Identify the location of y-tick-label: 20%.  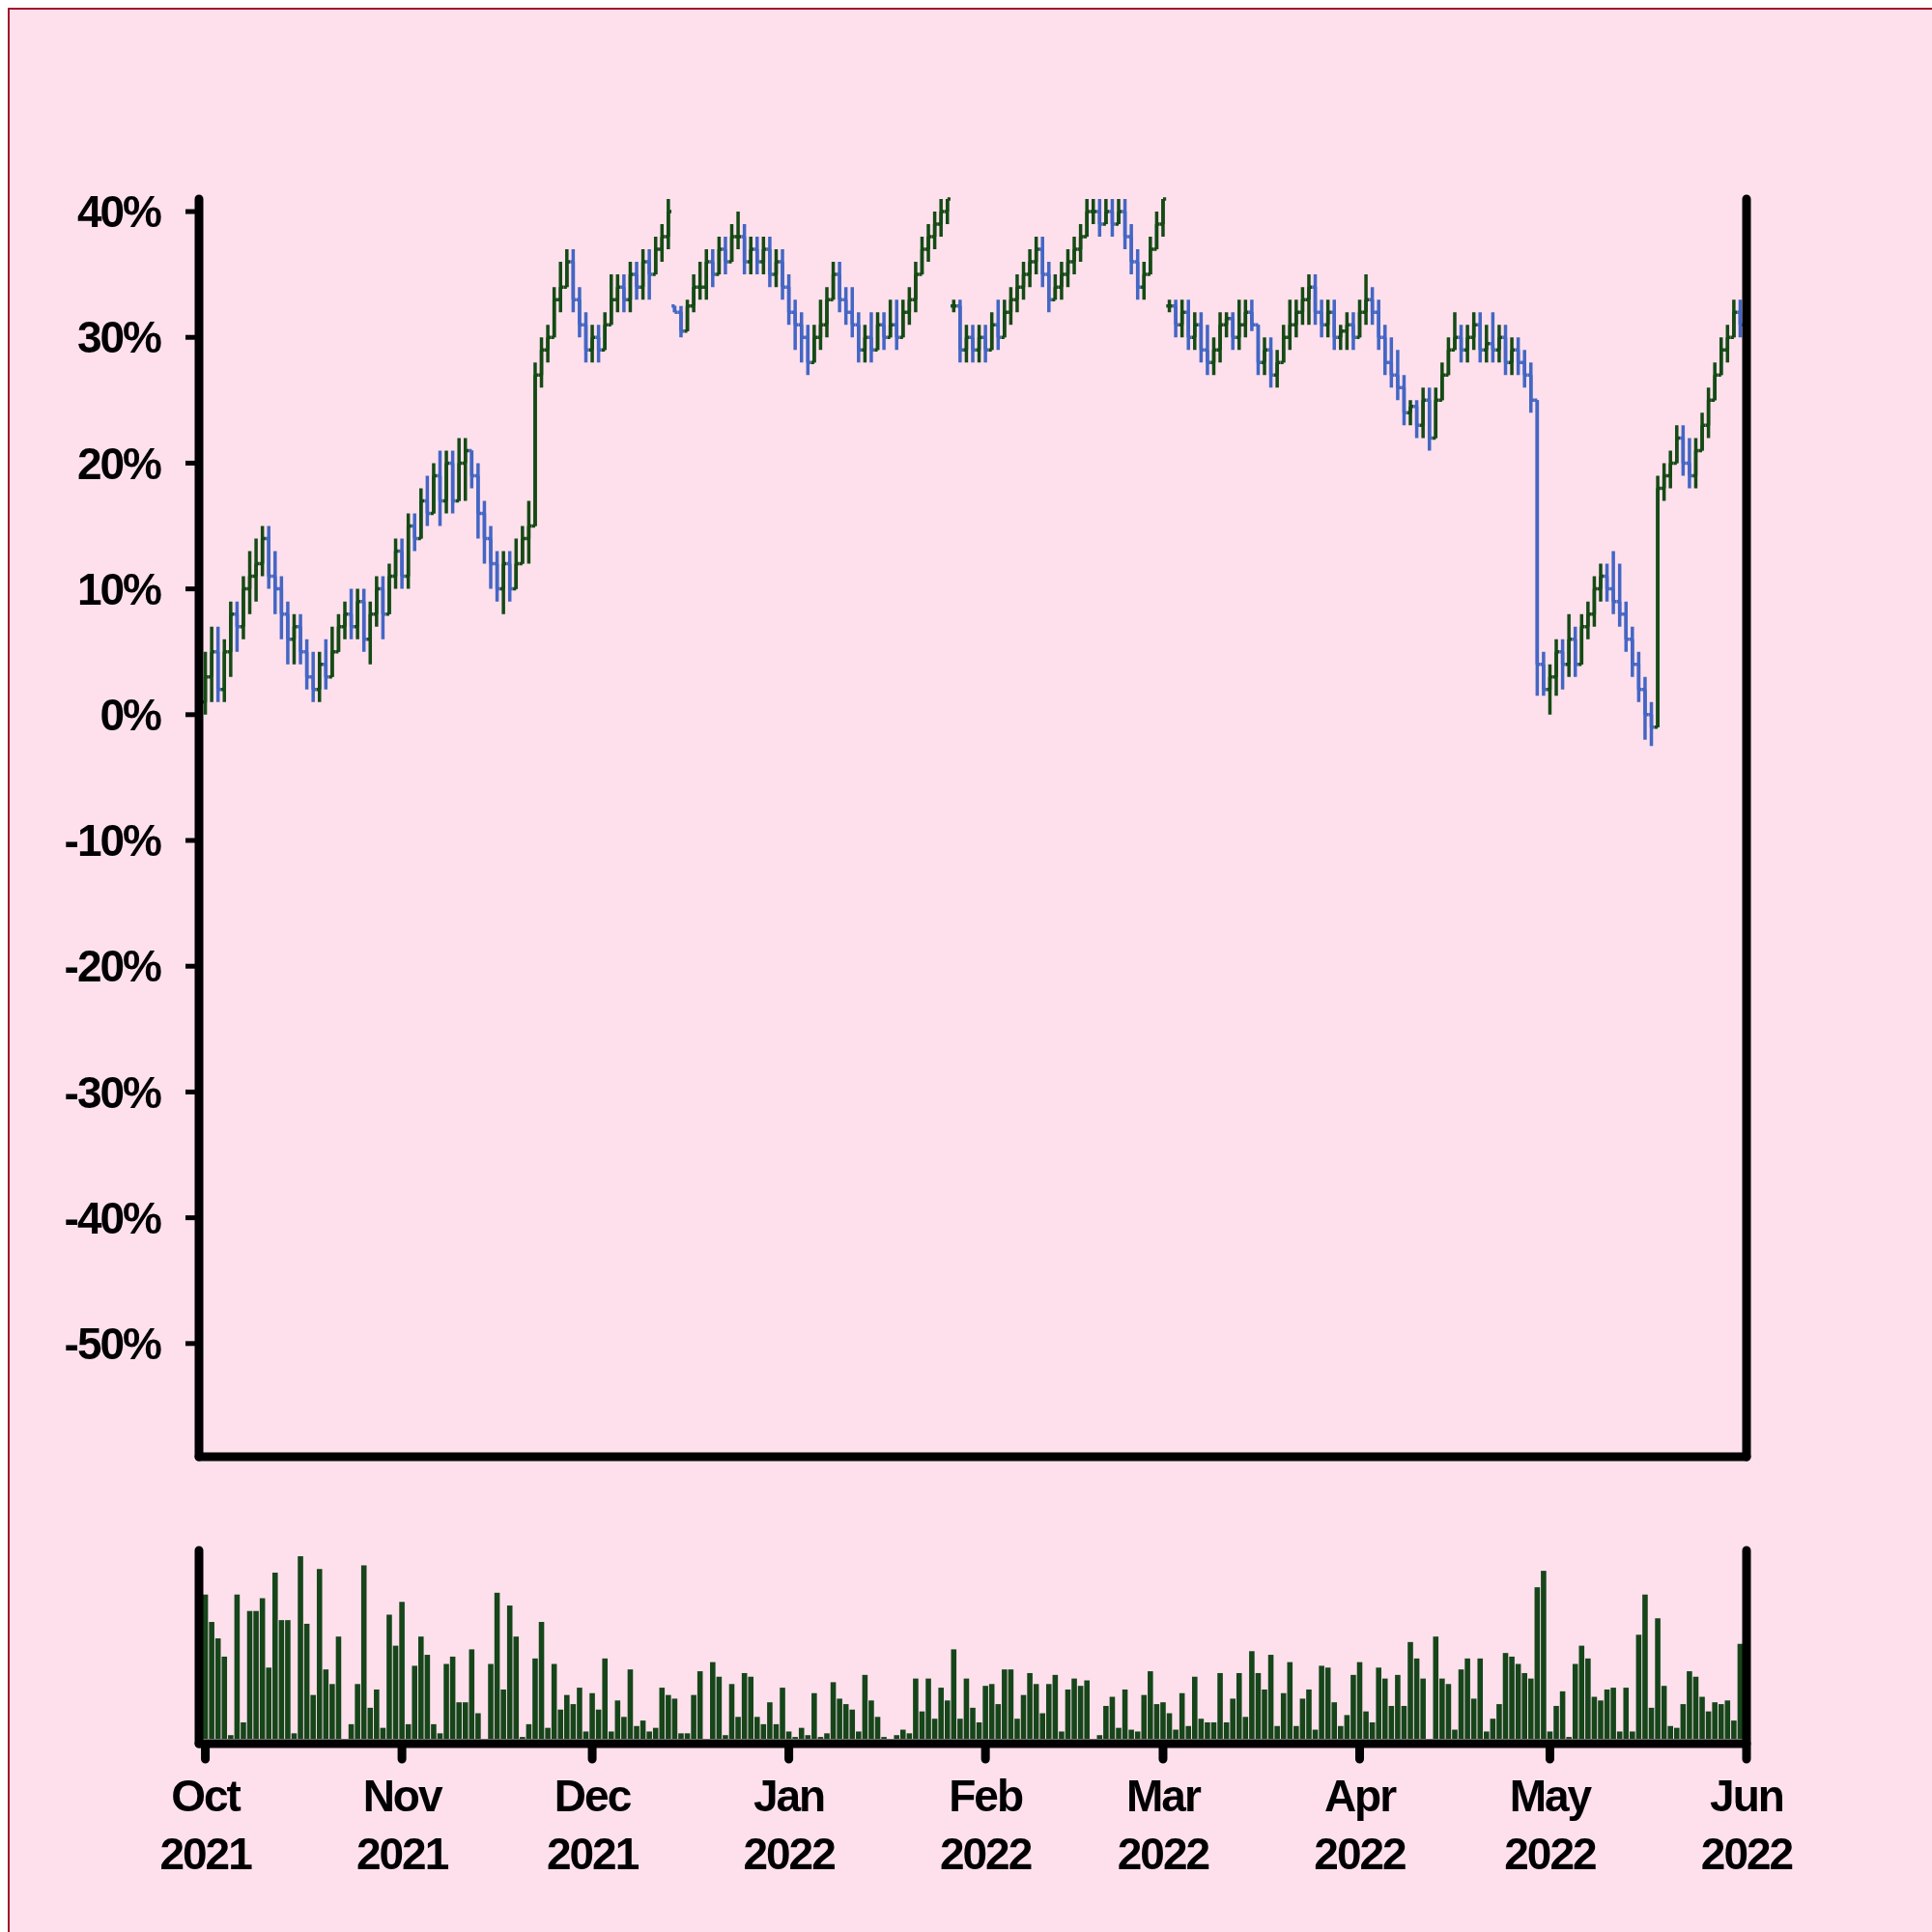
(119, 463).